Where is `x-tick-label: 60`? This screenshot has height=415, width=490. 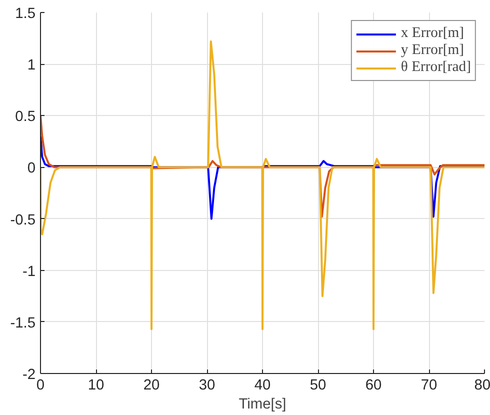
x-tick-label: 60 is located at coordinates (373, 386).